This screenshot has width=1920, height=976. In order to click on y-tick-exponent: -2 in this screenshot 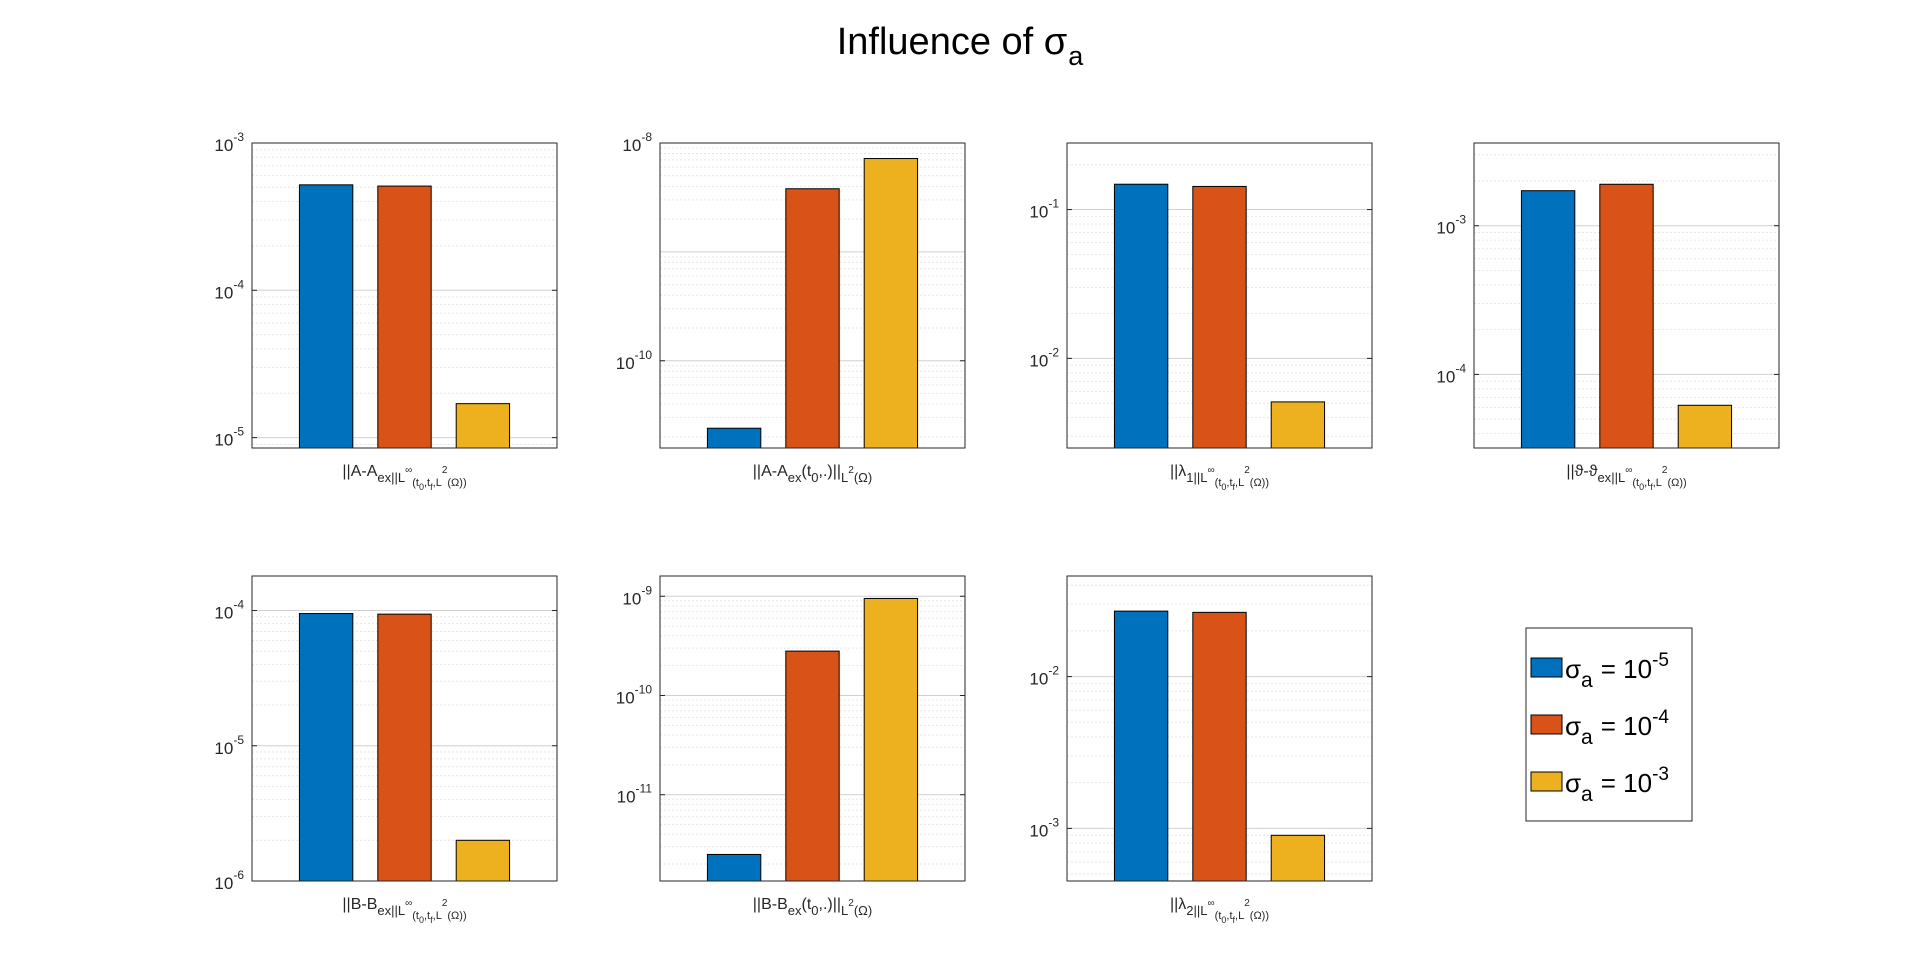, I will do `click(1053, 352)`.